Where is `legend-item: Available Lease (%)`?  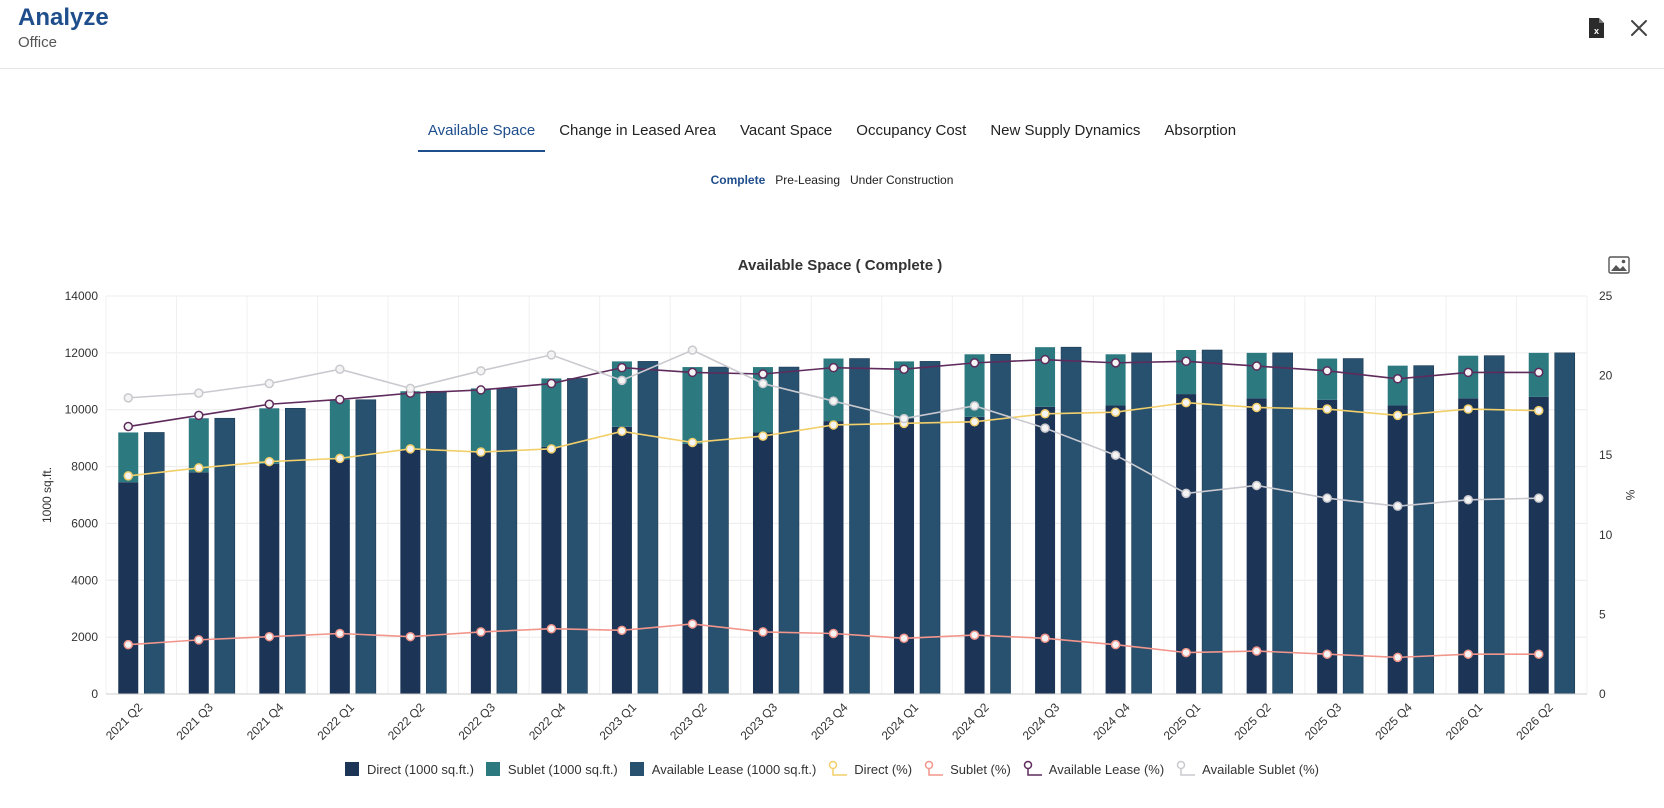 legend-item: Available Lease (%) is located at coordinates (1093, 769).